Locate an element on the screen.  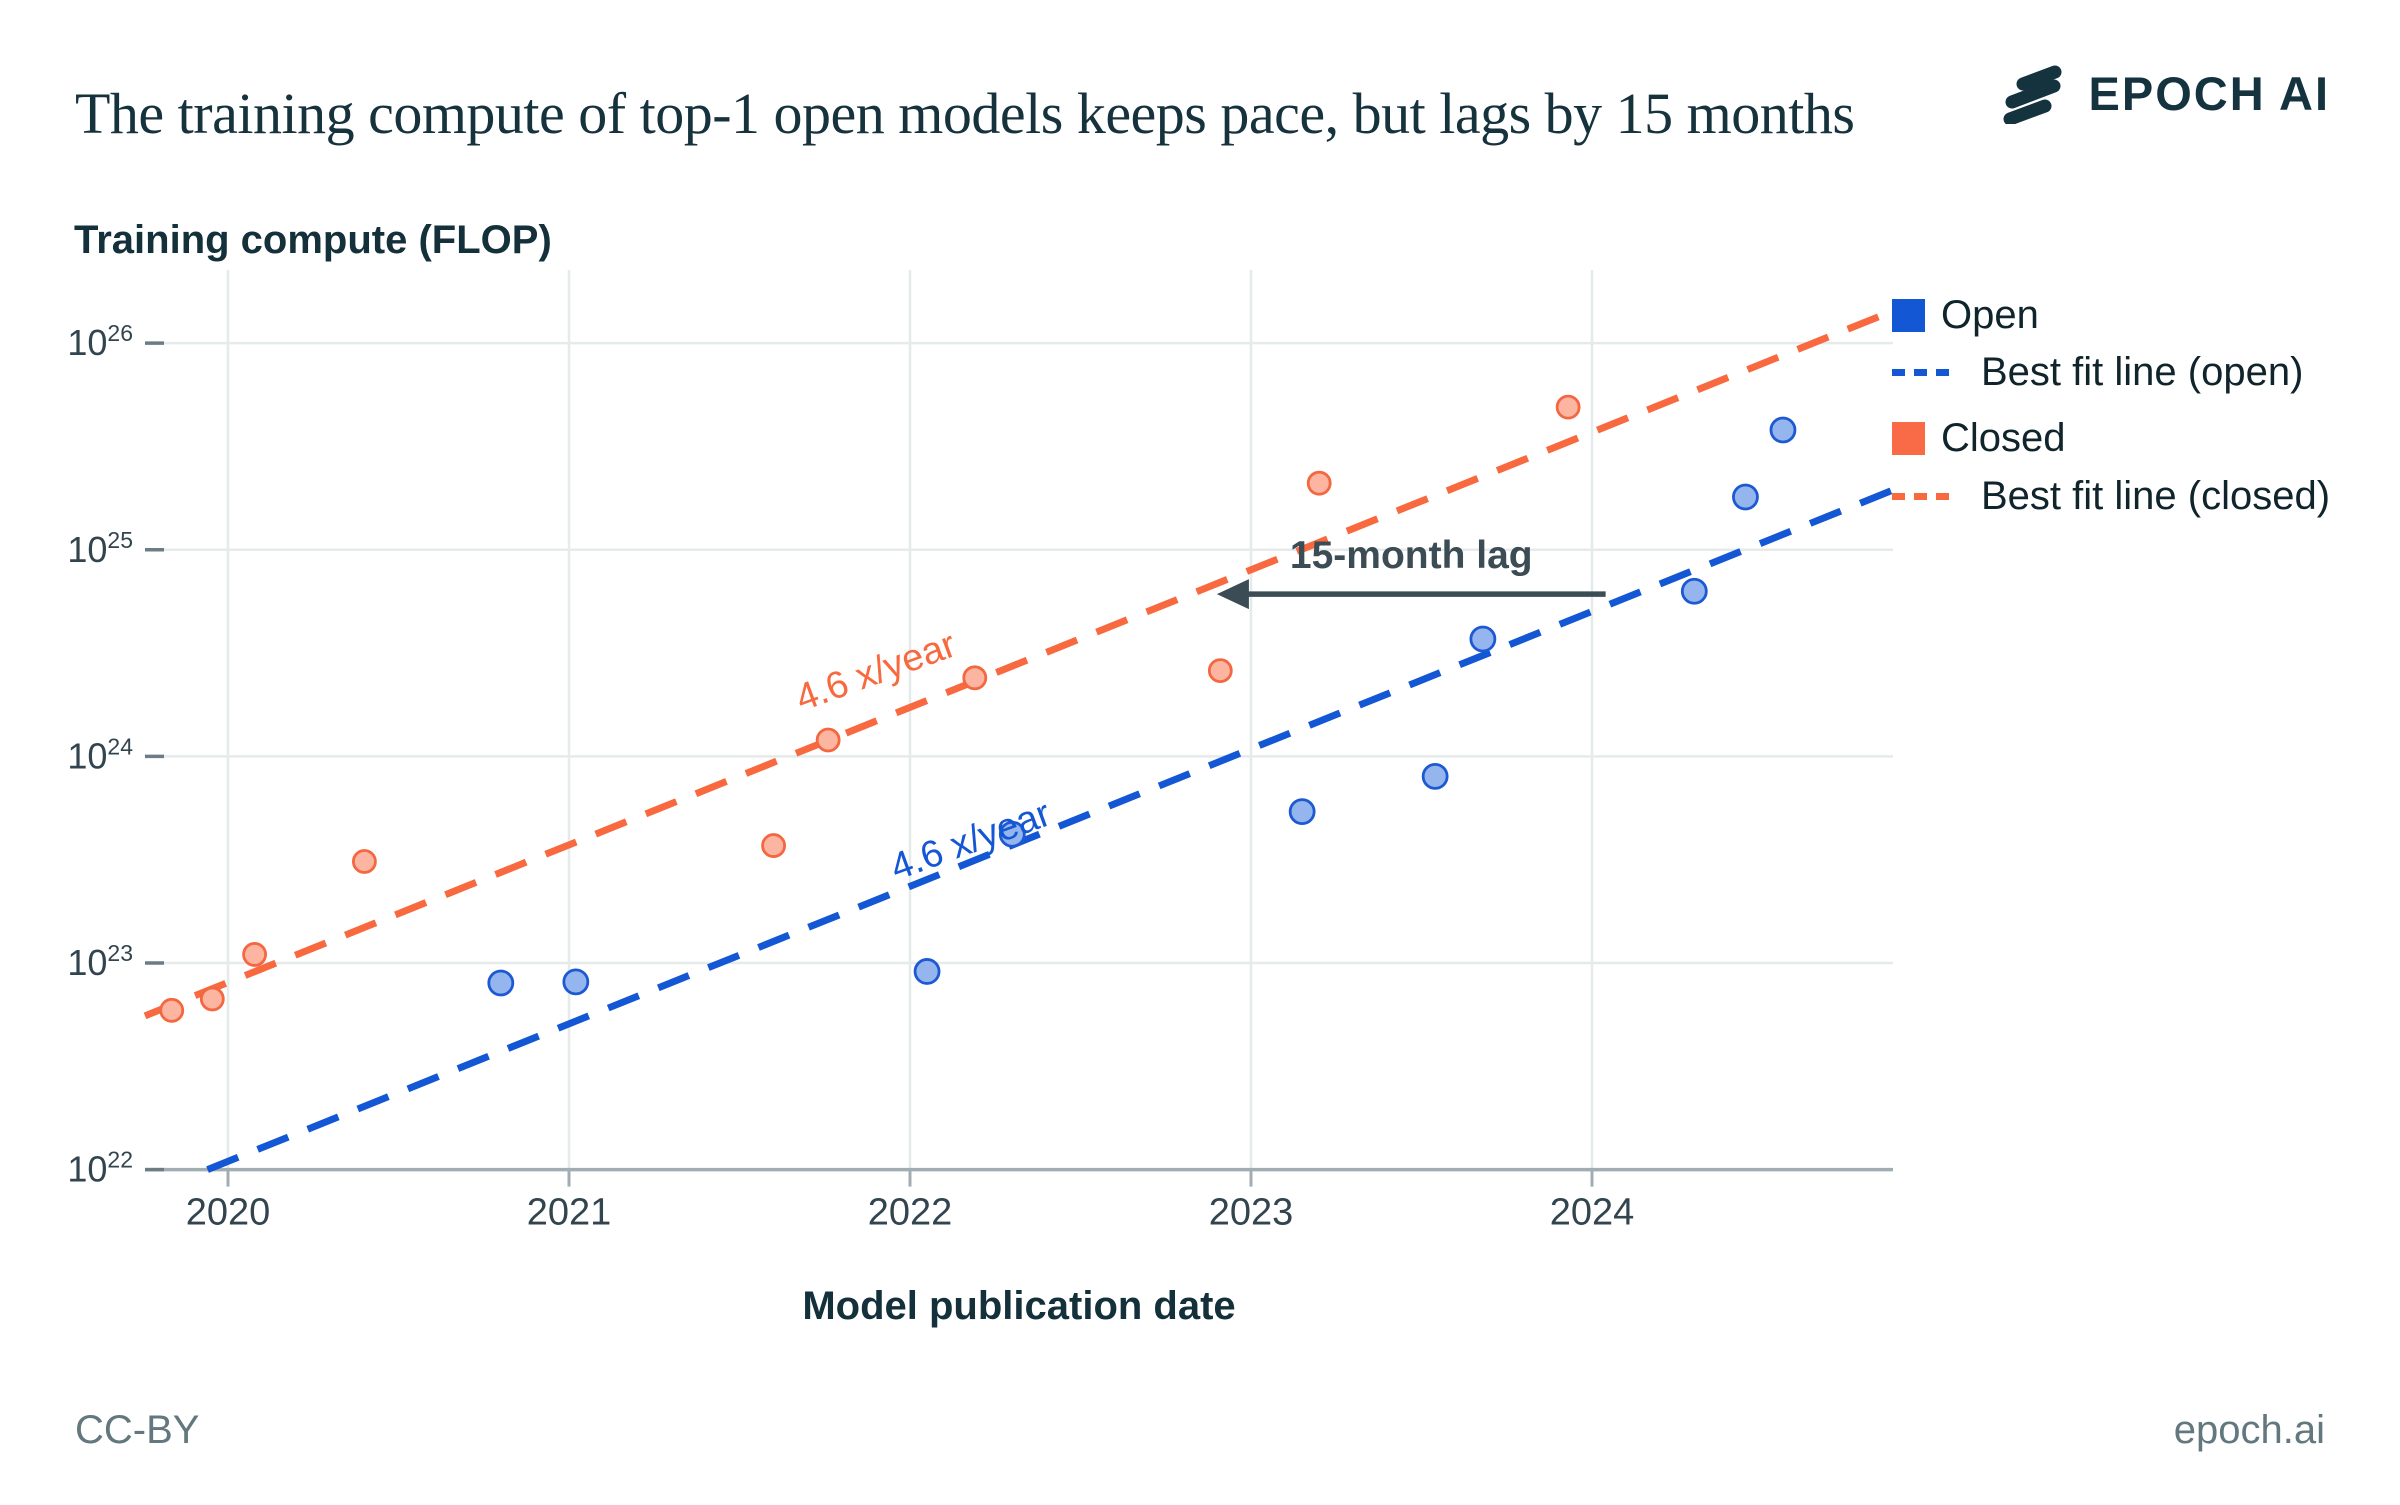
y-axis-title: Training compute (FLOP) is located at coordinates (313, 240).